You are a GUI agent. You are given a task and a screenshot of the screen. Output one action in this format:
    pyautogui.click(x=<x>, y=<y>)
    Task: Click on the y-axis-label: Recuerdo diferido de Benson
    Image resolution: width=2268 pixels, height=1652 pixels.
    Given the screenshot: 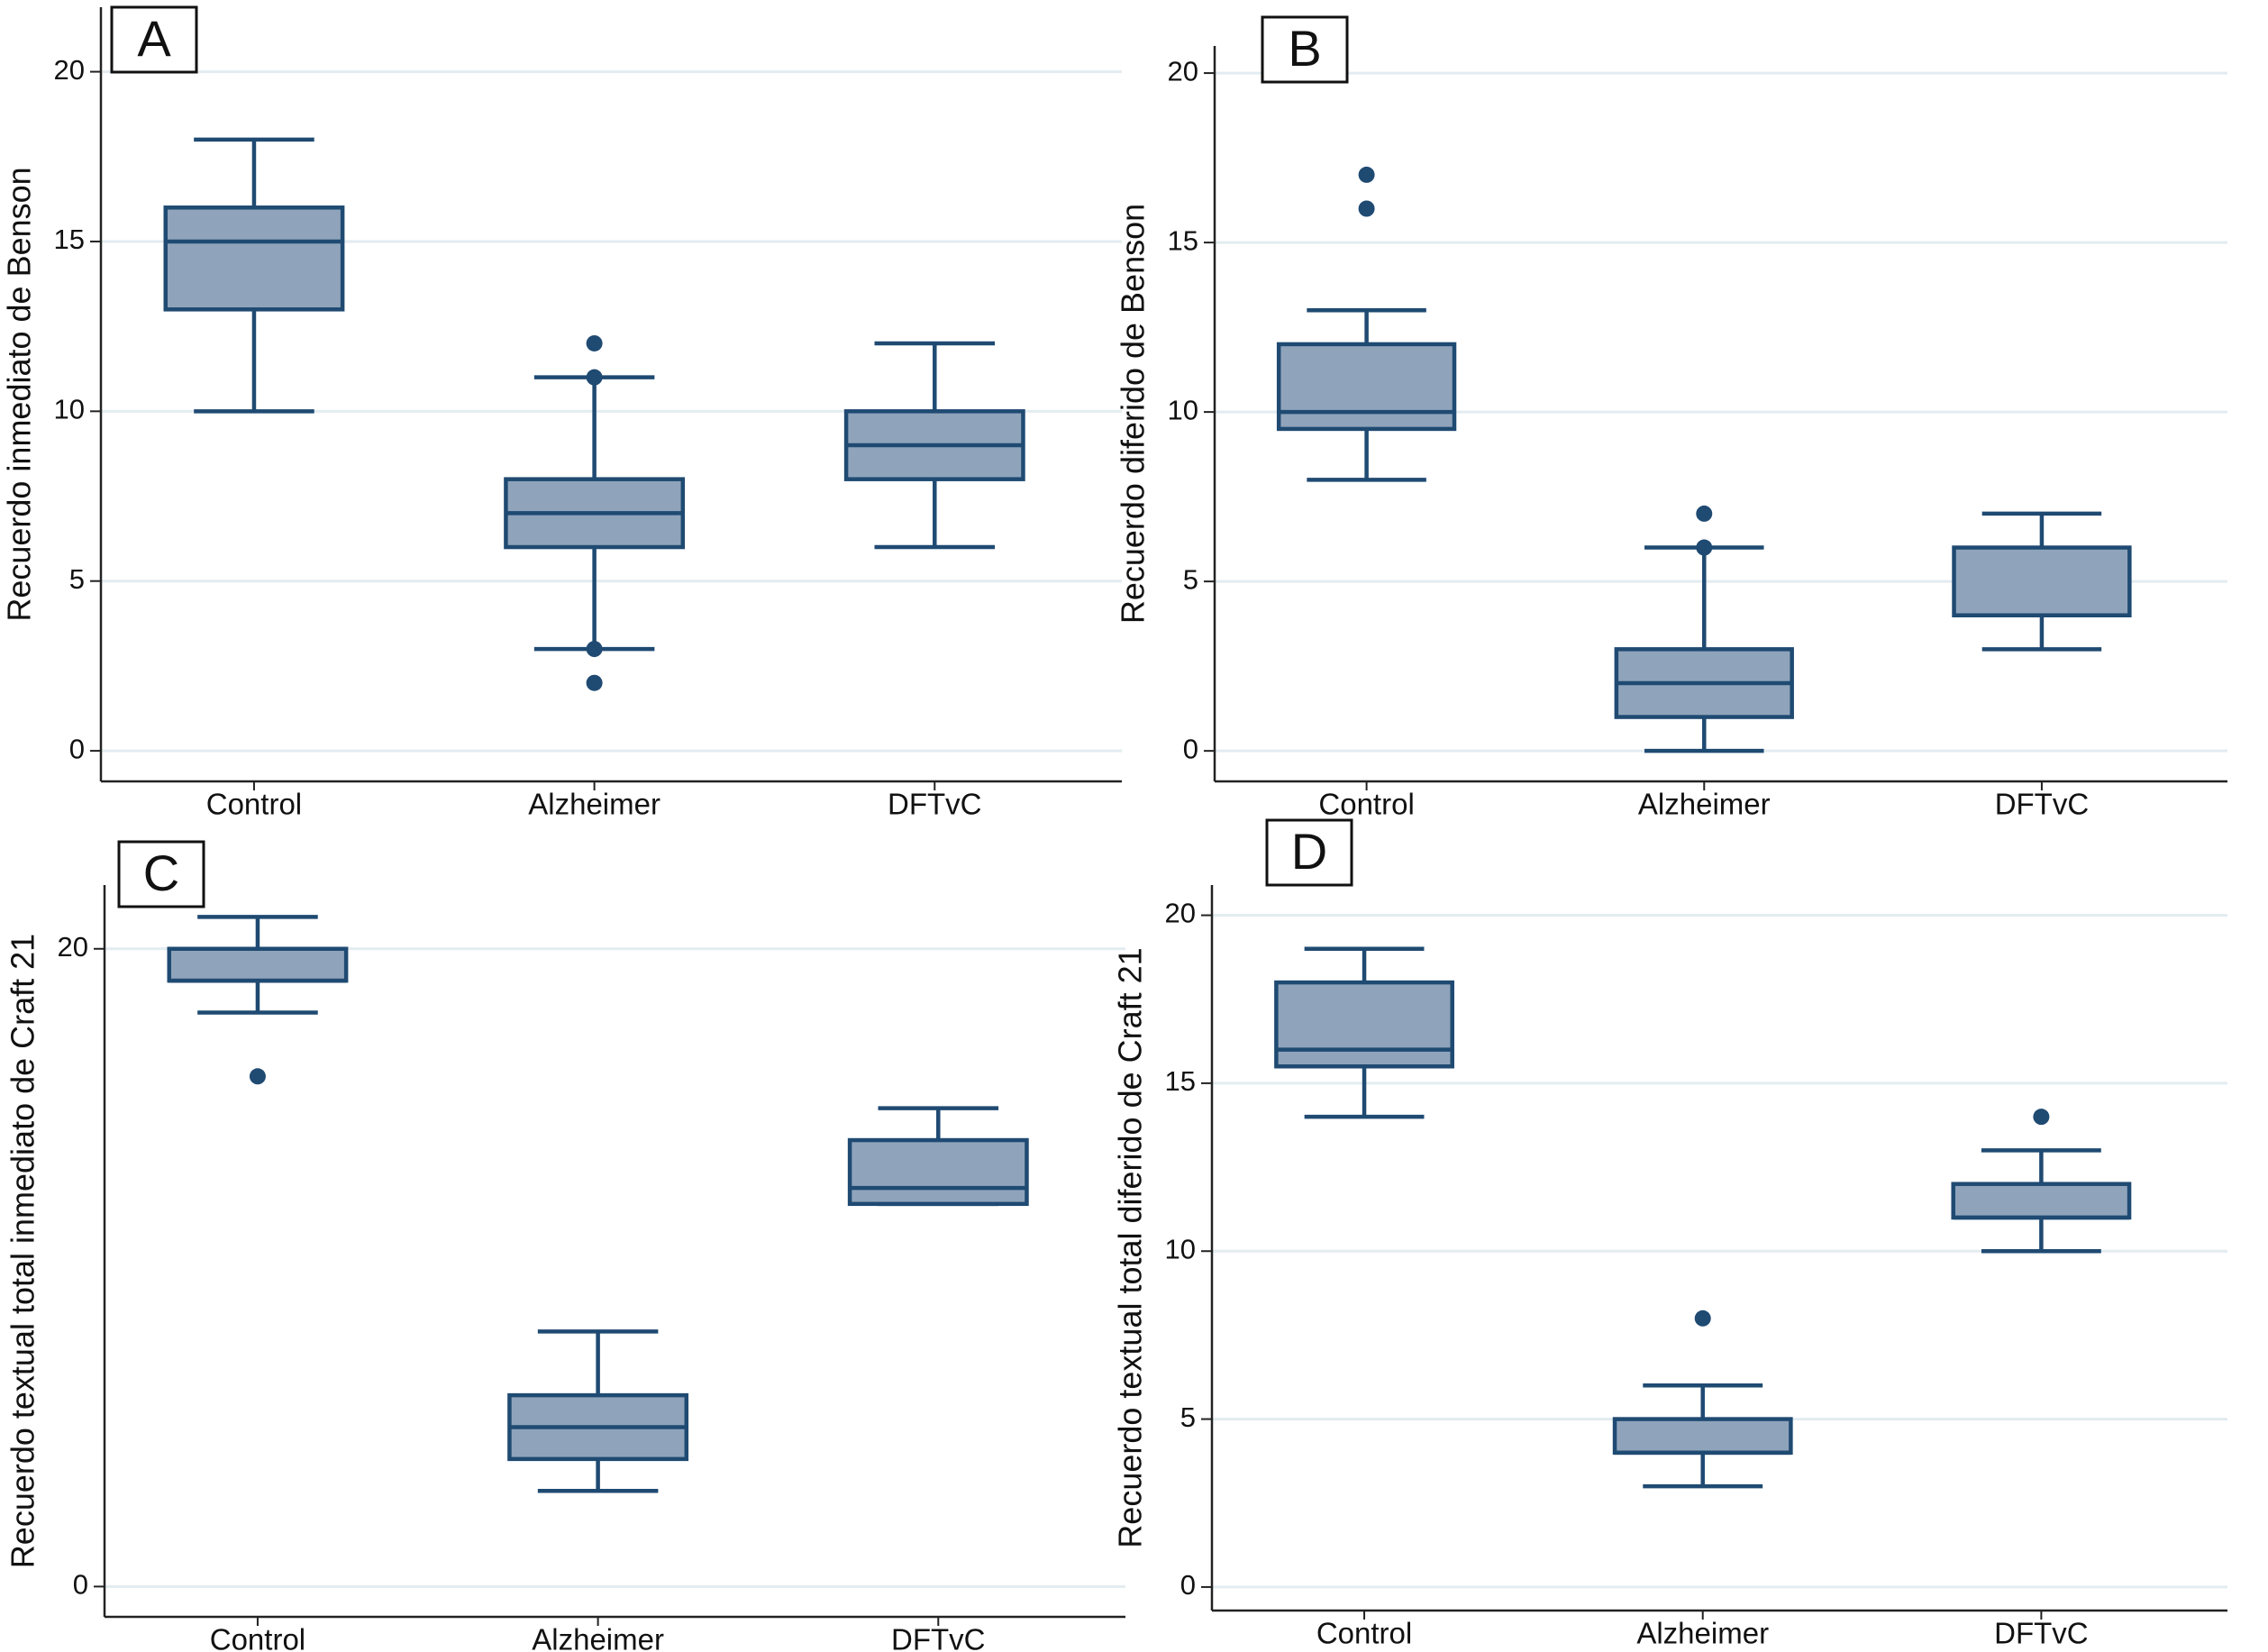 What is the action you would take?
    pyautogui.click(x=1133, y=414)
    